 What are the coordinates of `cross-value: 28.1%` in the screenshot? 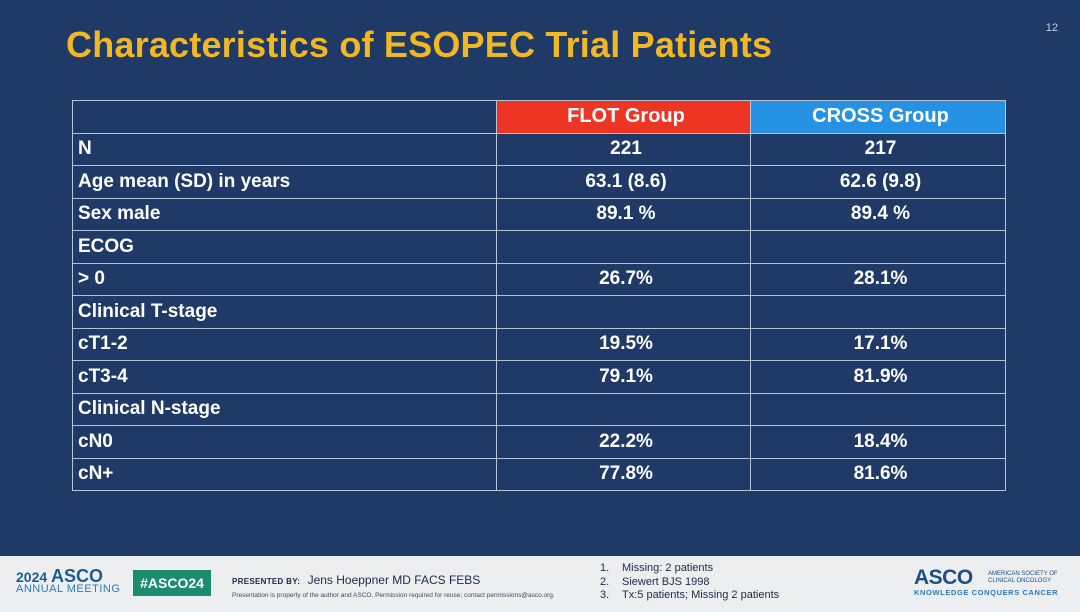 It's located at (878, 279).